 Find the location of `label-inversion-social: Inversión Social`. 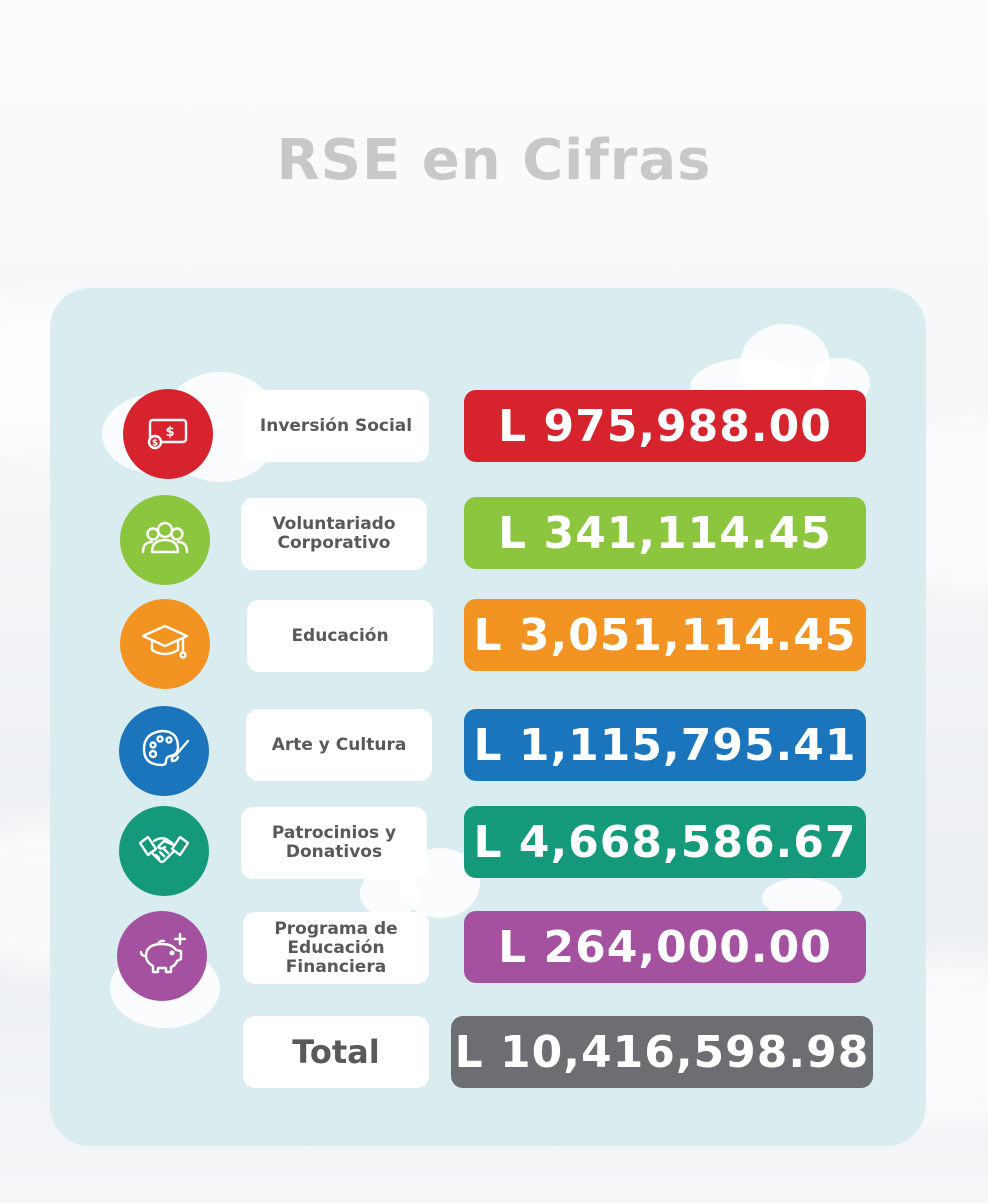

label-inversion-social: Inversión Social is located at coordinates (336, 426).